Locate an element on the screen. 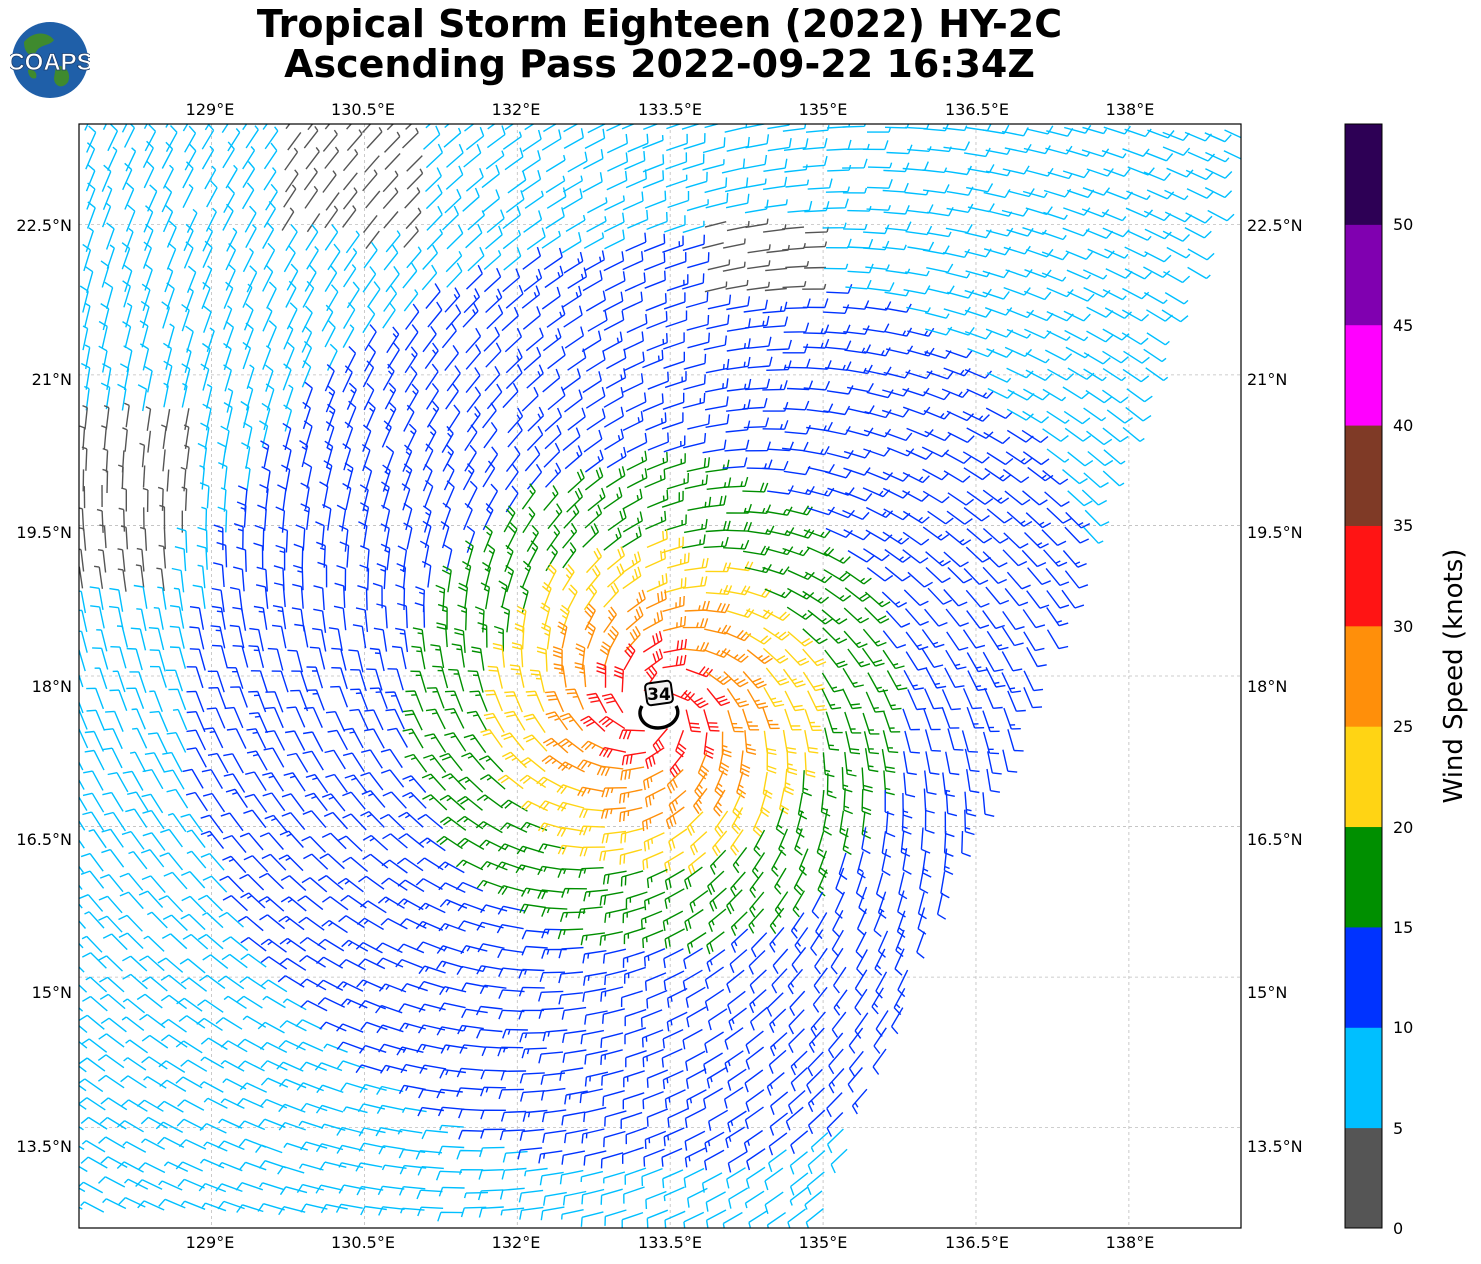 The width and height of the screenshot is (1481, 1264). colorbar-tick: 45 is located at coordinates (1403, 325).